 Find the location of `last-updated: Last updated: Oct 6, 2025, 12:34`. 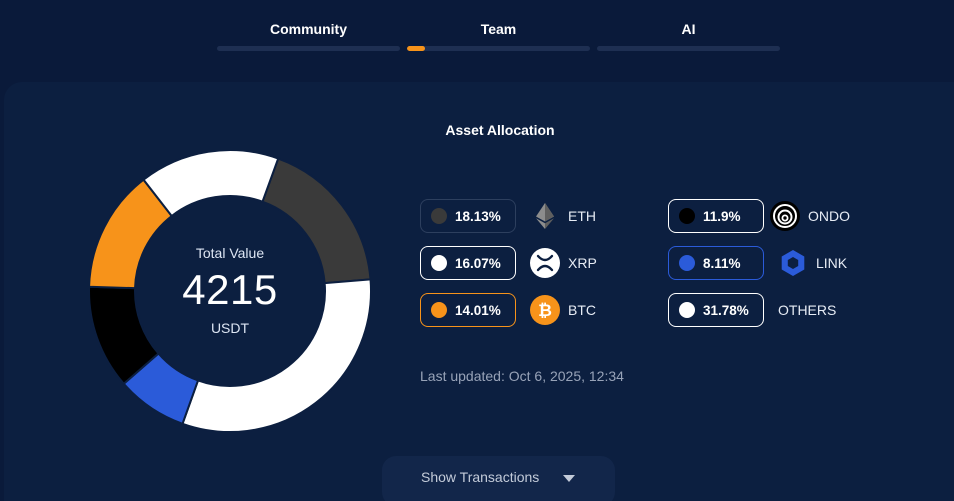

last-updated: Last updated: Oct 6, 2025, 12:34 is located at coordinates (522, 376).